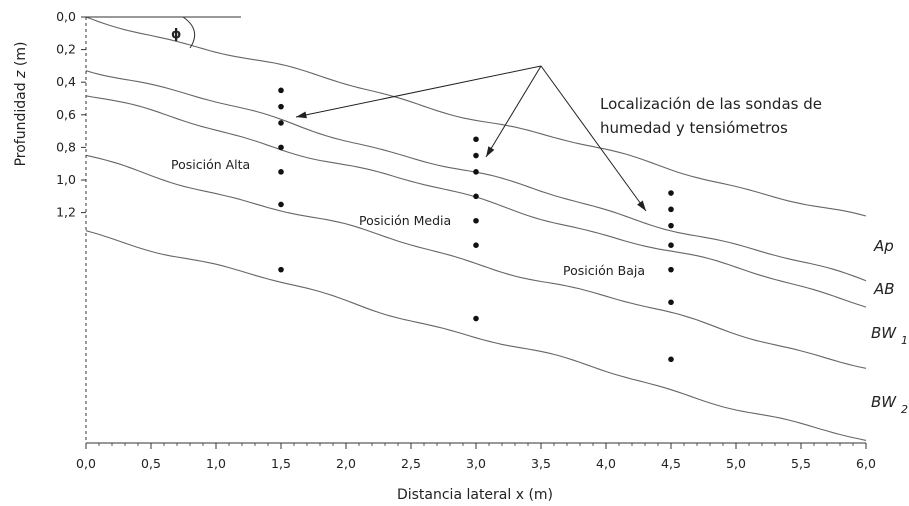 Image resolution: width=909 pixels, height=506 pixels. I want to click on horizon-label-ab: AB, so click(884, 289).